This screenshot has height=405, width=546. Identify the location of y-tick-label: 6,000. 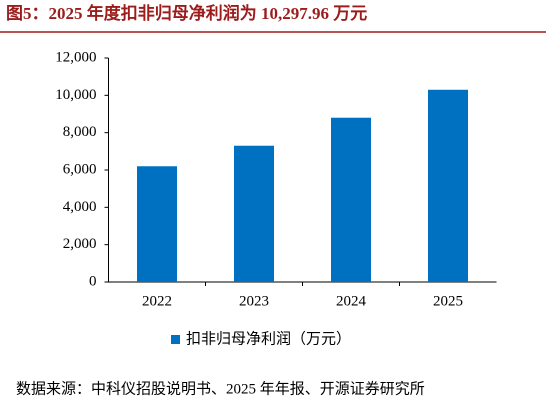
(80, 169).